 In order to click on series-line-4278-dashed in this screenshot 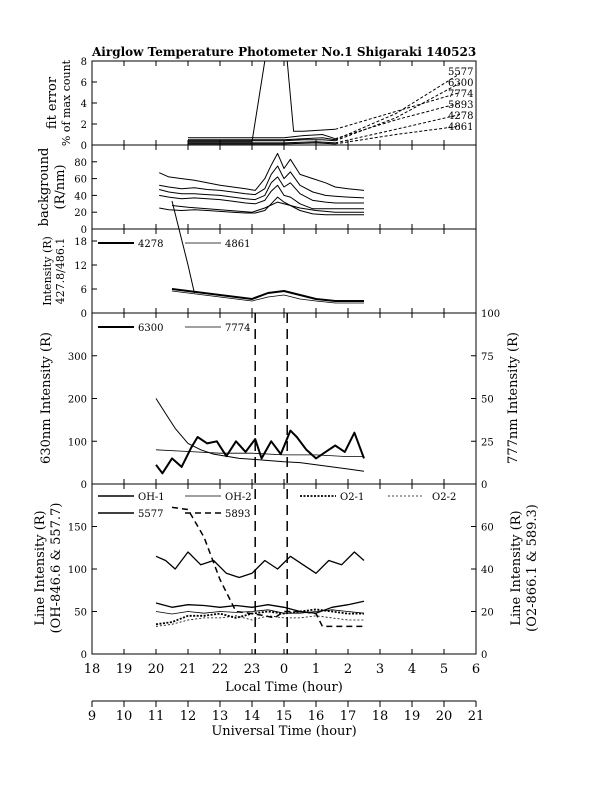, I will do `click(398, 129)`.